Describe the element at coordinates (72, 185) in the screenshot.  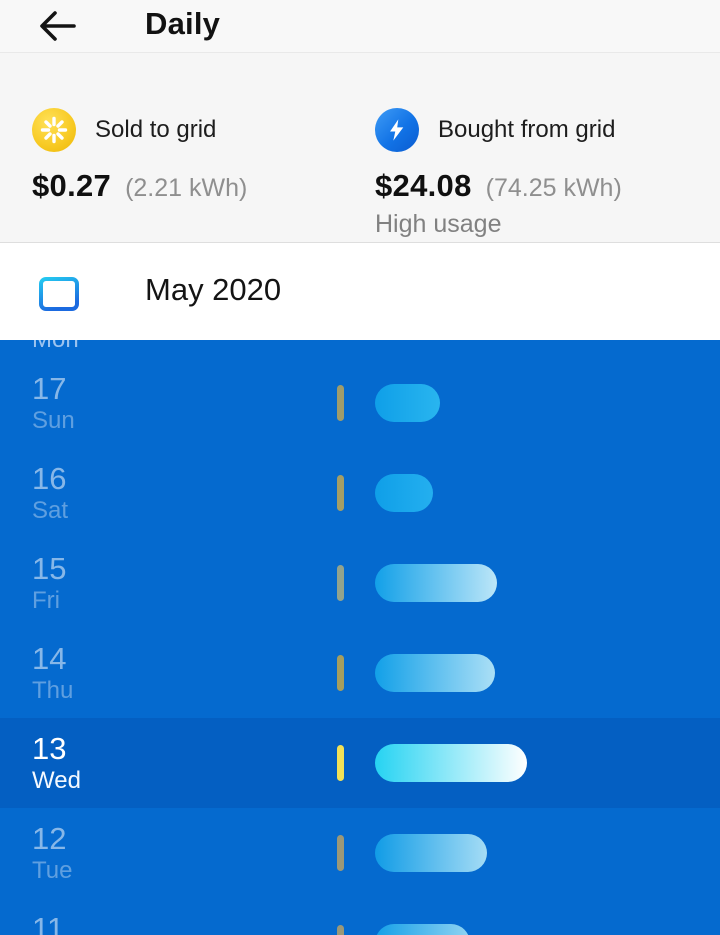
I see `sold-value: $0.27` at that location.